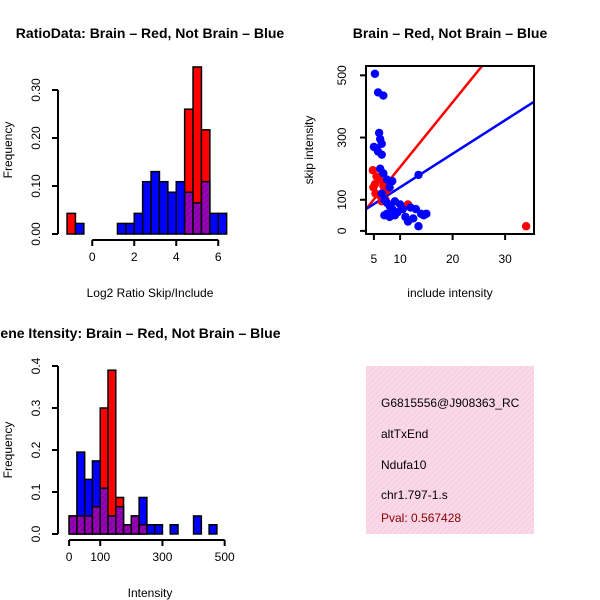  What do you see at coordinates (342, 75) in the screenshot?
I see `scatter-y-tick-label: 500` at bounding box center [342, 75].